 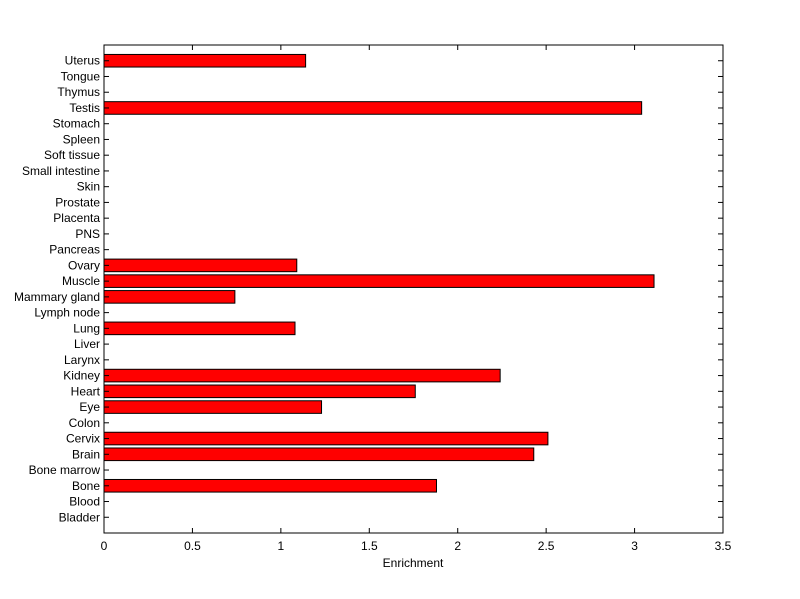 What do you see at coordinates (72, 155) in the screenshot?
I see `y-tick-label: Soft tissue` at bounding box center [72, 155].